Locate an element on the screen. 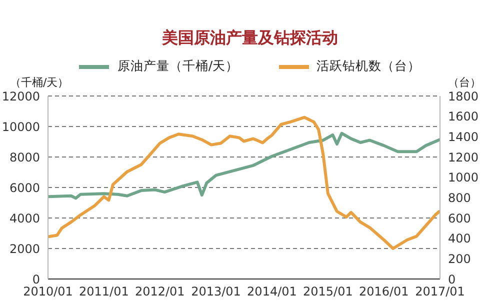 This screenshot has width=500, height=305. y2-tick-label: 400 is located at coordinates (459, 239).